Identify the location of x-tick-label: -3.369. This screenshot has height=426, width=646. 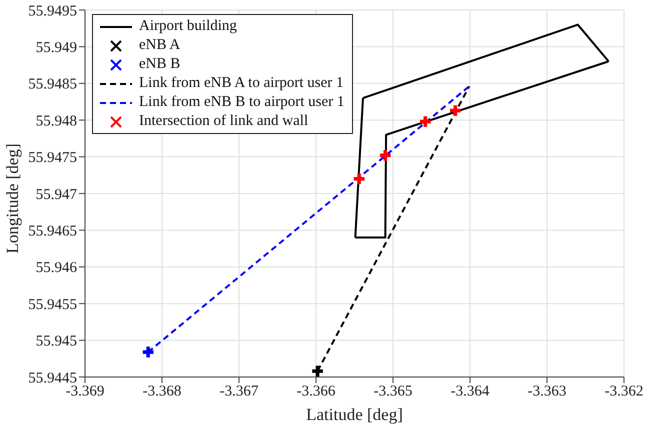
(85, 392).